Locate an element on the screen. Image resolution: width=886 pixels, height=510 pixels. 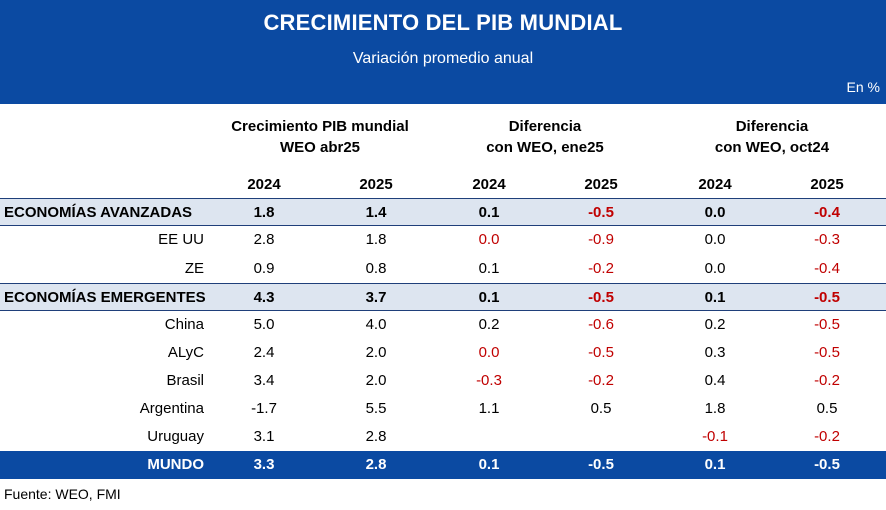
value-cell: 3.3 is located at coordinates (264, 464).